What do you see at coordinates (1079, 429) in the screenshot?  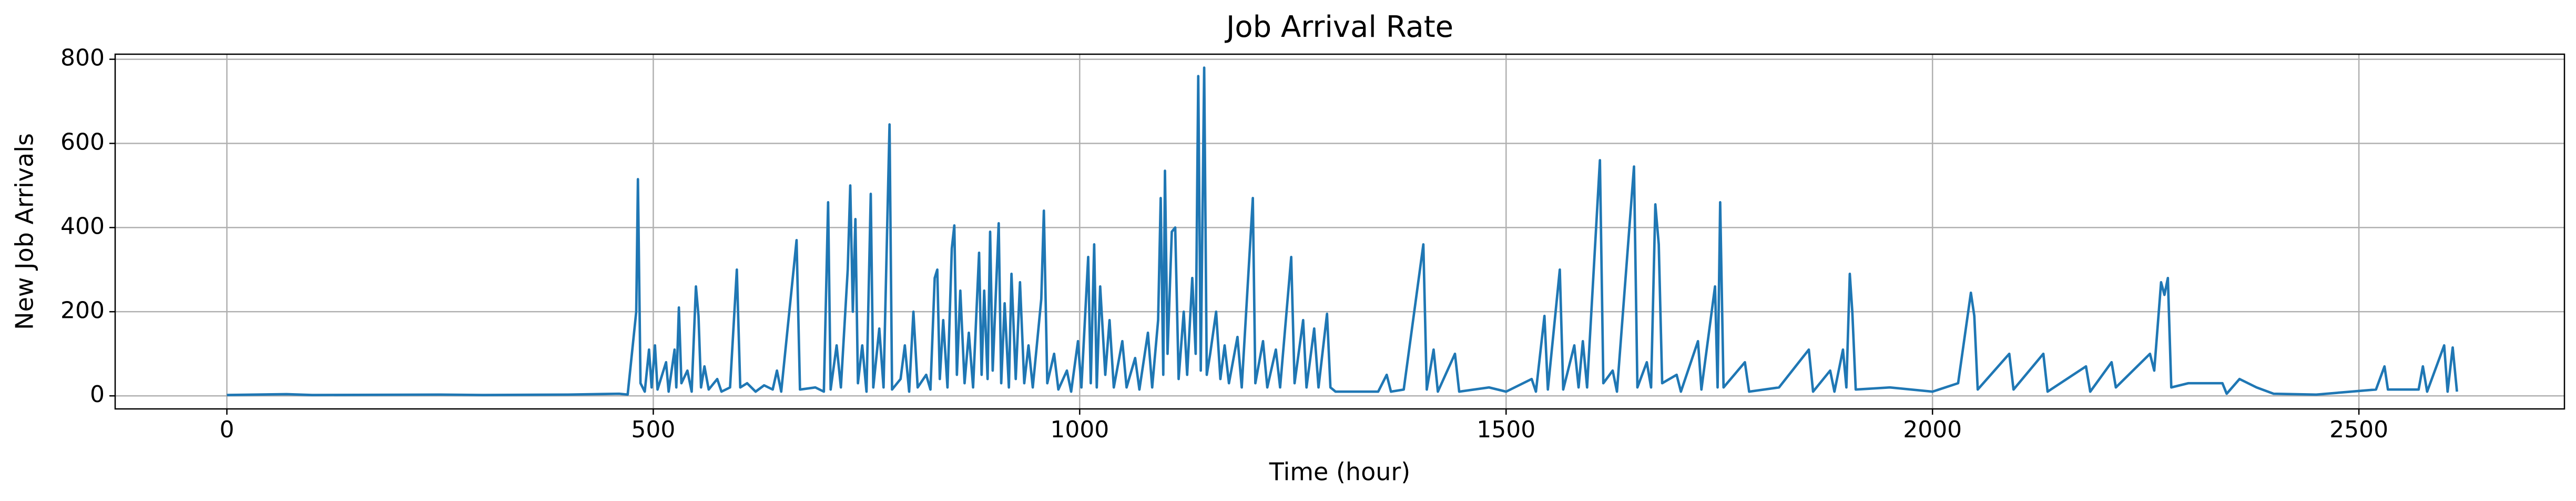 I see `x-tick-label: 1000` at bounding box center [1079, 429].